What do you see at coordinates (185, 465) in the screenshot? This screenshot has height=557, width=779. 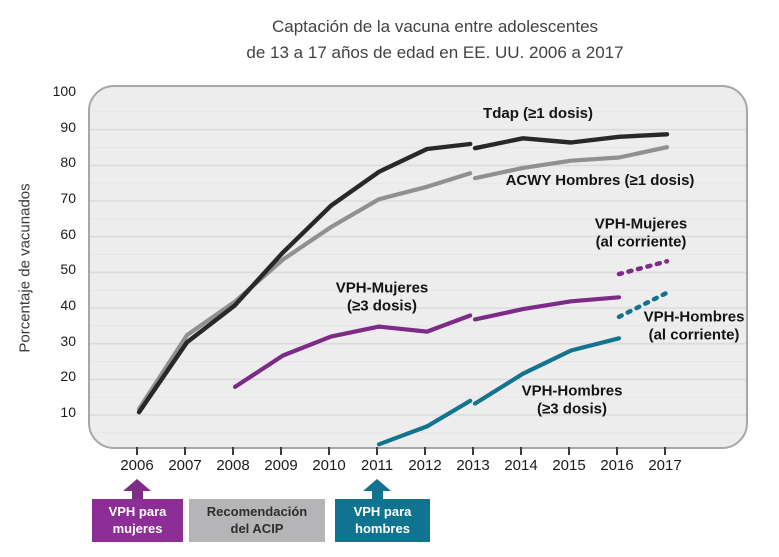 I see `x-tick-label: 2007` at bounding box center [185, 465].